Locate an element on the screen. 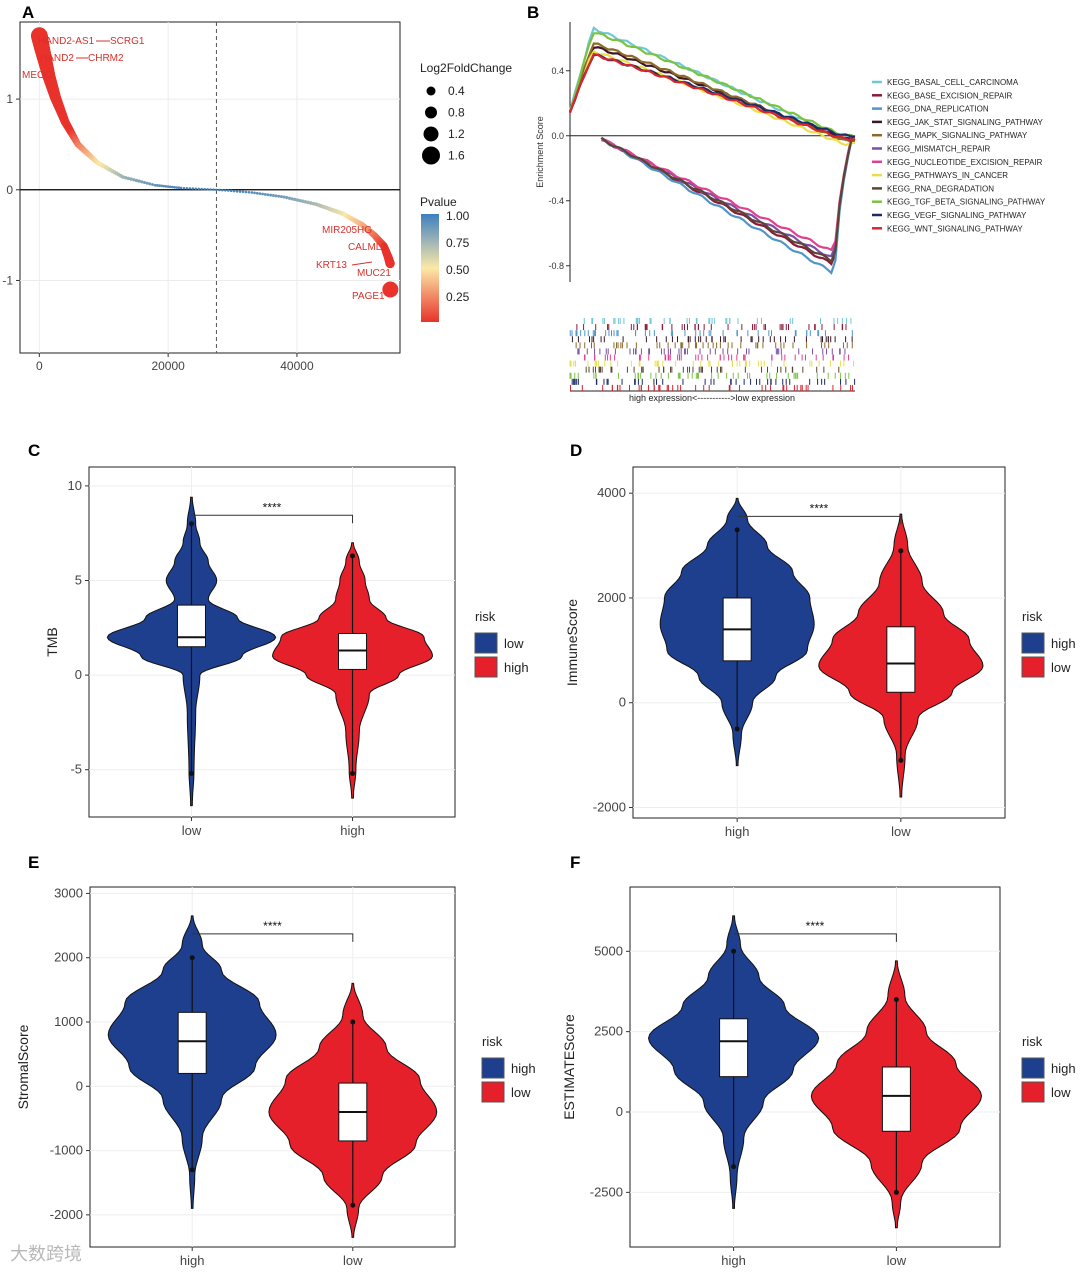 This screenshot has height=1272, width=1080. panel-d-legend-key is located at coordinates (1033, 643).